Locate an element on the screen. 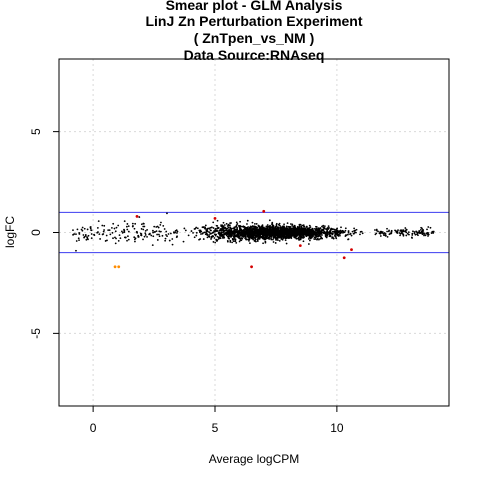 Image resolution: width=480 pixels, height=480 pixels. highlighted-points is located at coordinates (233, 239).